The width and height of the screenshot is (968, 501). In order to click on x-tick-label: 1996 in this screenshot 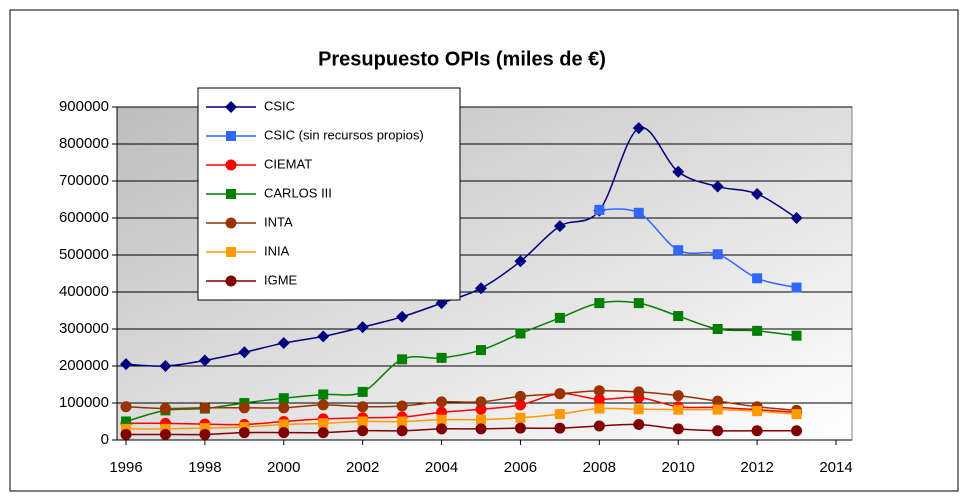, I will do `click(125, 467)`.